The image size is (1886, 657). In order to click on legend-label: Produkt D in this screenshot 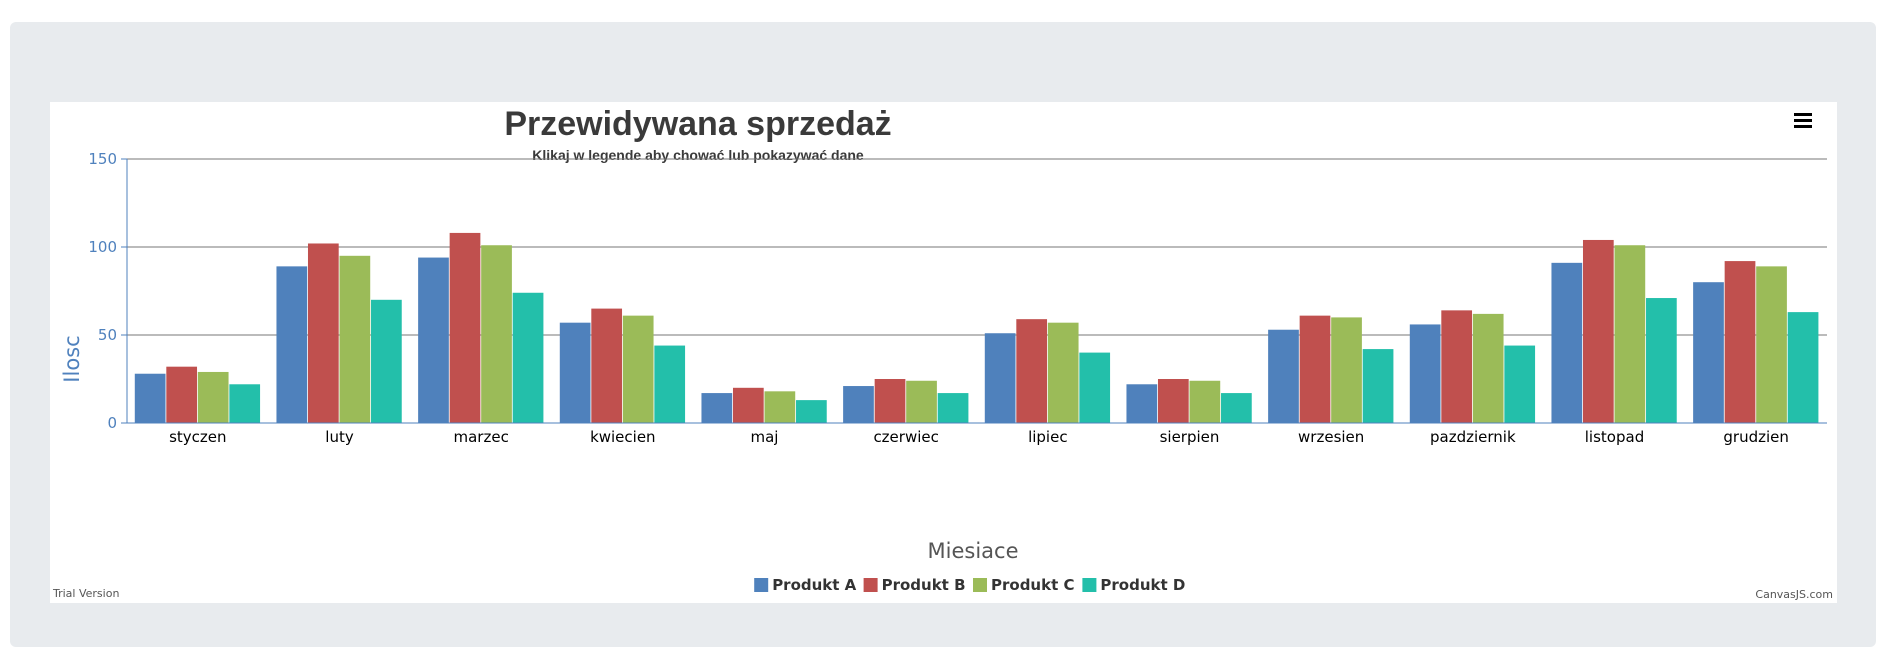, I will do `click(1142, 585)`.